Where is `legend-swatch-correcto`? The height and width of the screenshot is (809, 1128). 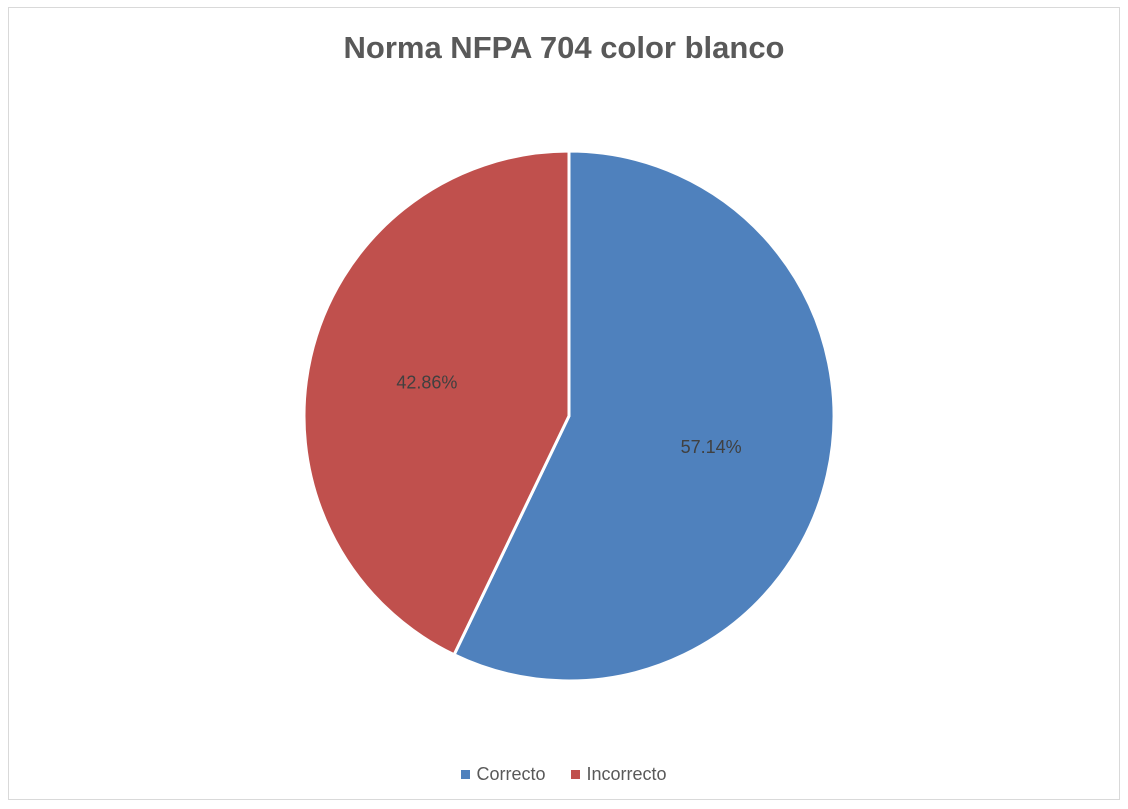 legend-swatch-correcto is located at coordinates (466, 774).